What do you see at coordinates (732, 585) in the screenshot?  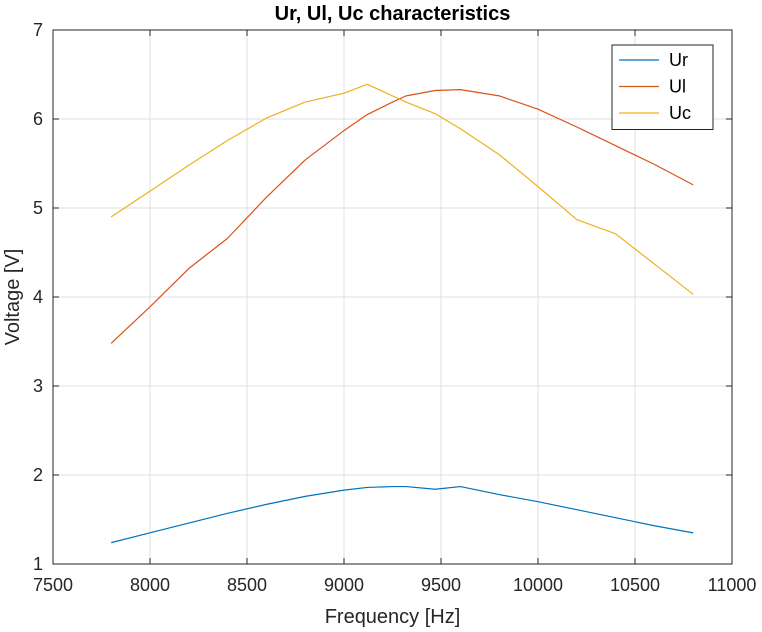 I see `x-tick-label: 11000` at bounding box center [732, 585].